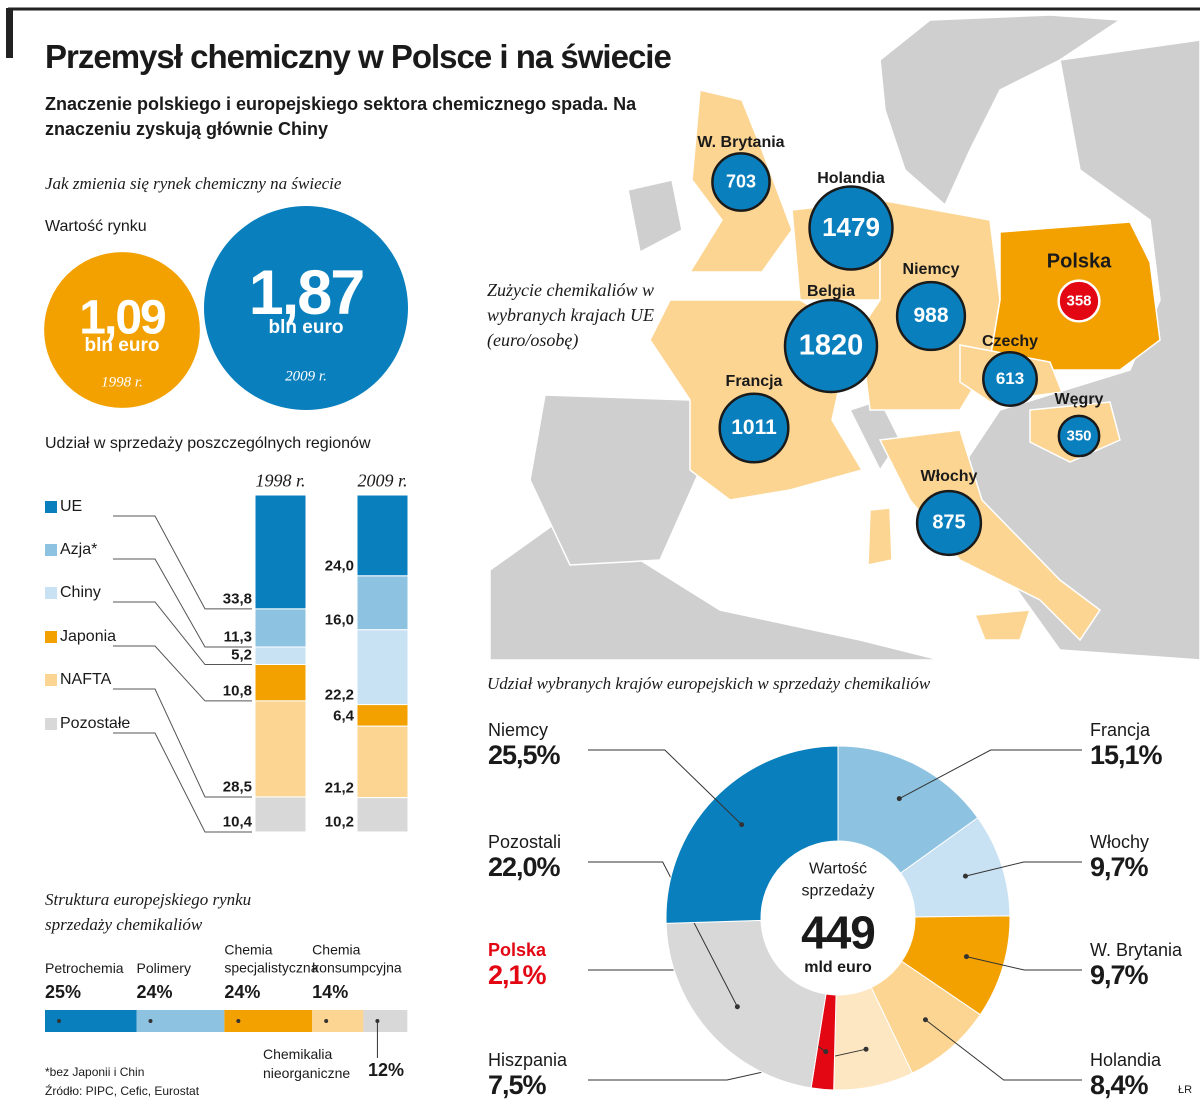 The image size is (1200, 1112). What do you see at coordinates (280, 480) in the screenshot?
I see `category-label: 1998 r.` at bounding box center [280, 480].